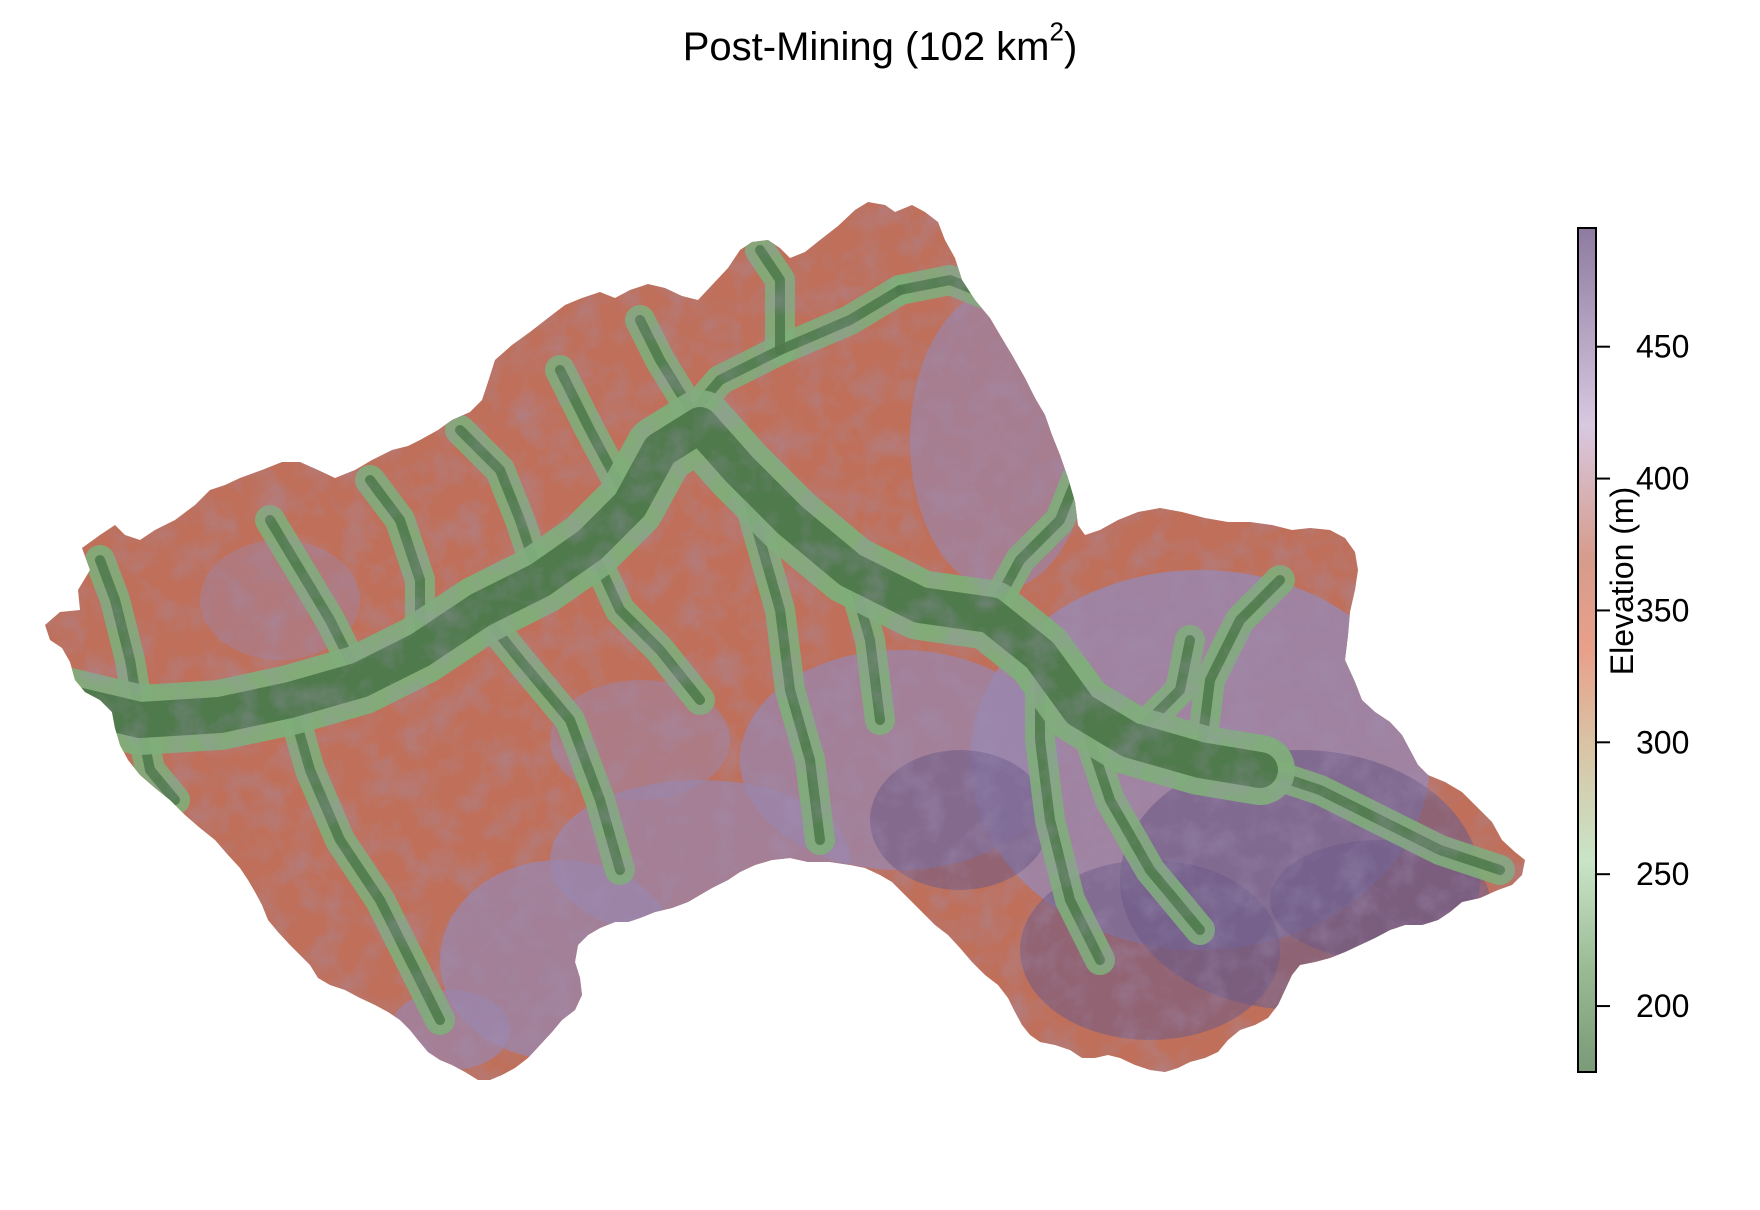 This screenshot has height=1210, width=1760. What do you see at coordinates (1662, 742) in the screenshot?
I see `legend-tick-label: 300` at bounding box center [1662, 742].